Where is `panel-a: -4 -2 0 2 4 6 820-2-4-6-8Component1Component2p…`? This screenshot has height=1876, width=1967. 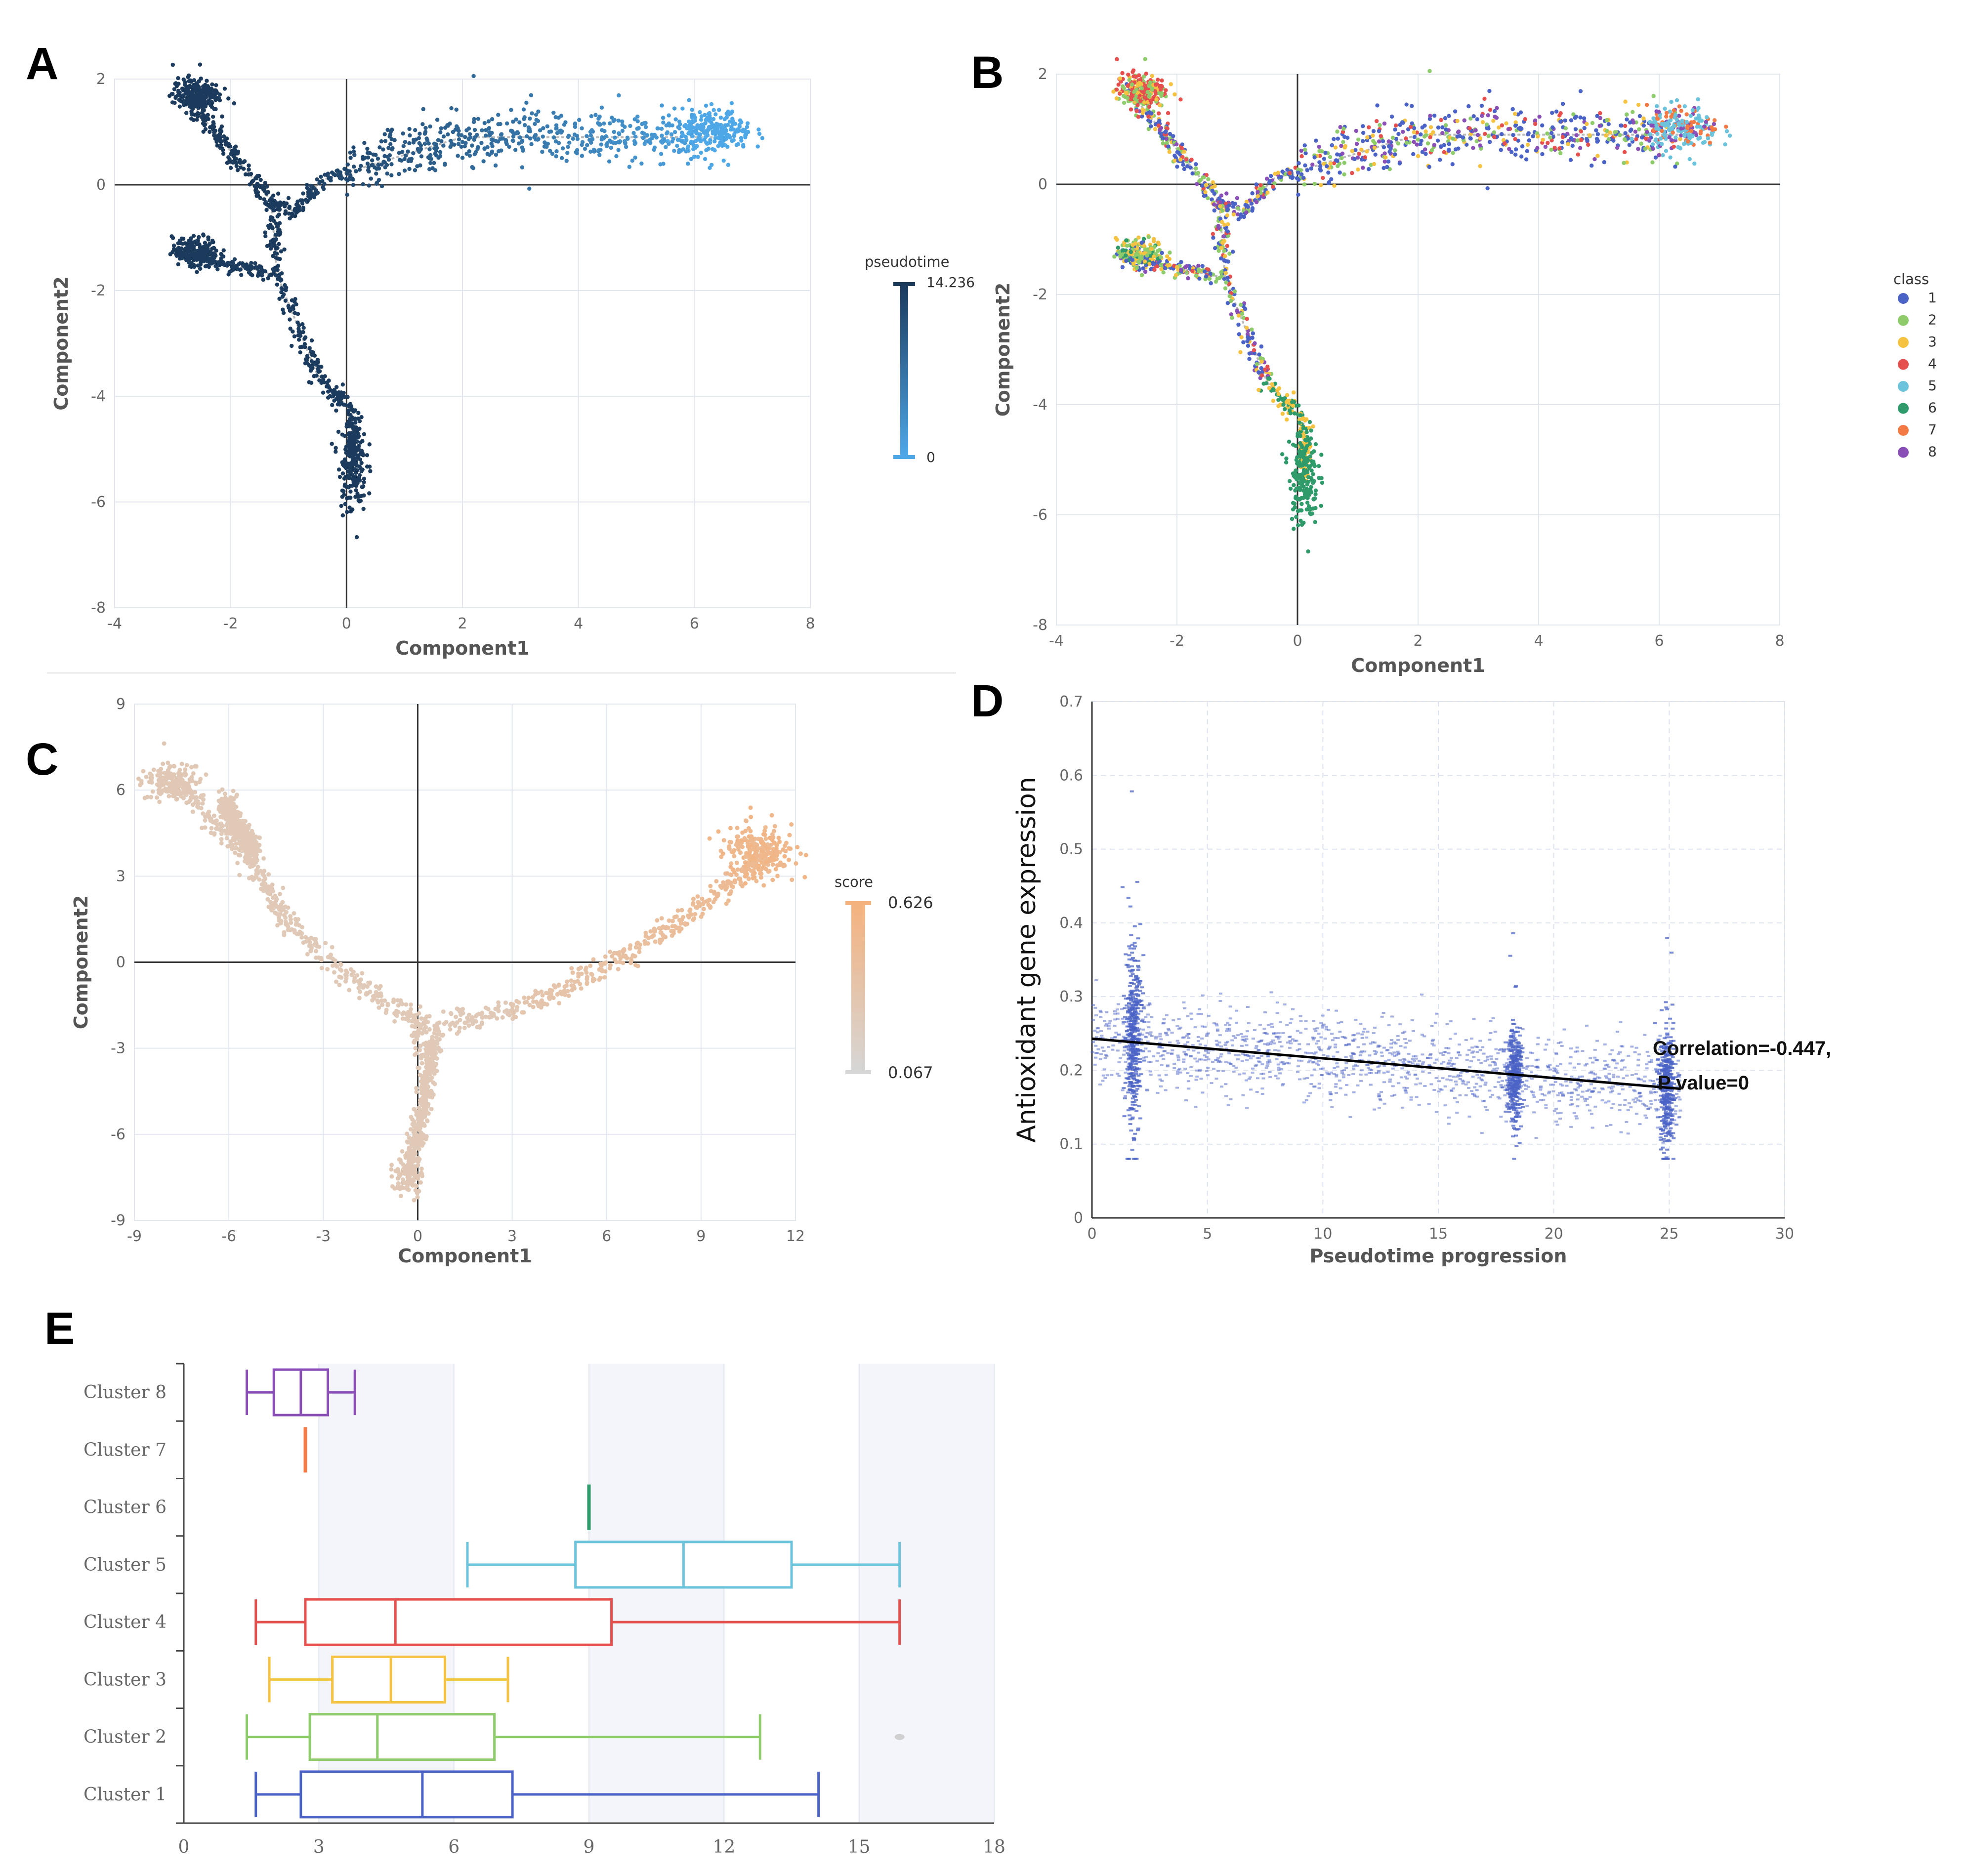
panel-a: -4 -2 0 2 4 6 820-2-4-6-8Component1Component2p… is located at coordinates (512, 360).